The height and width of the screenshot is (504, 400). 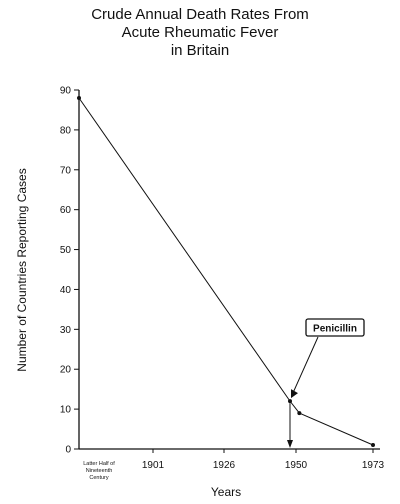 I want to click on x-tick-label: Latter Half of, so click(x=99, y=464).